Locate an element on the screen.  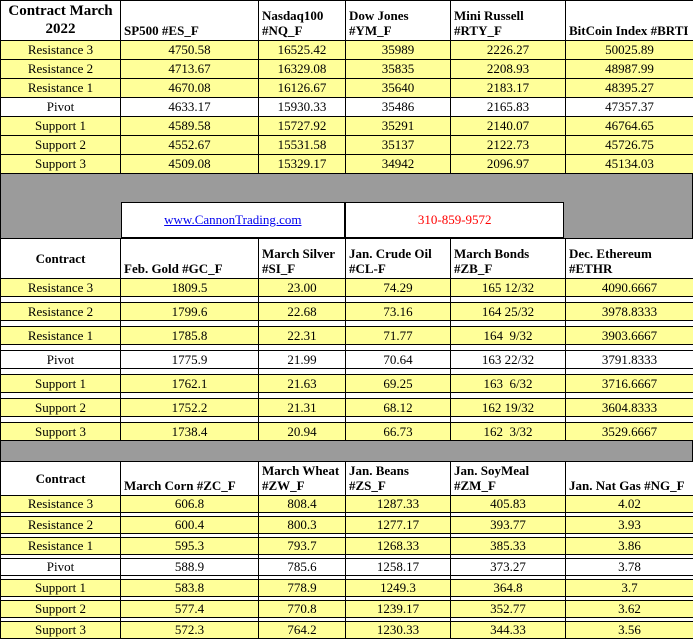
cell-value: 16525.42 is located at coordinates (302, 50).